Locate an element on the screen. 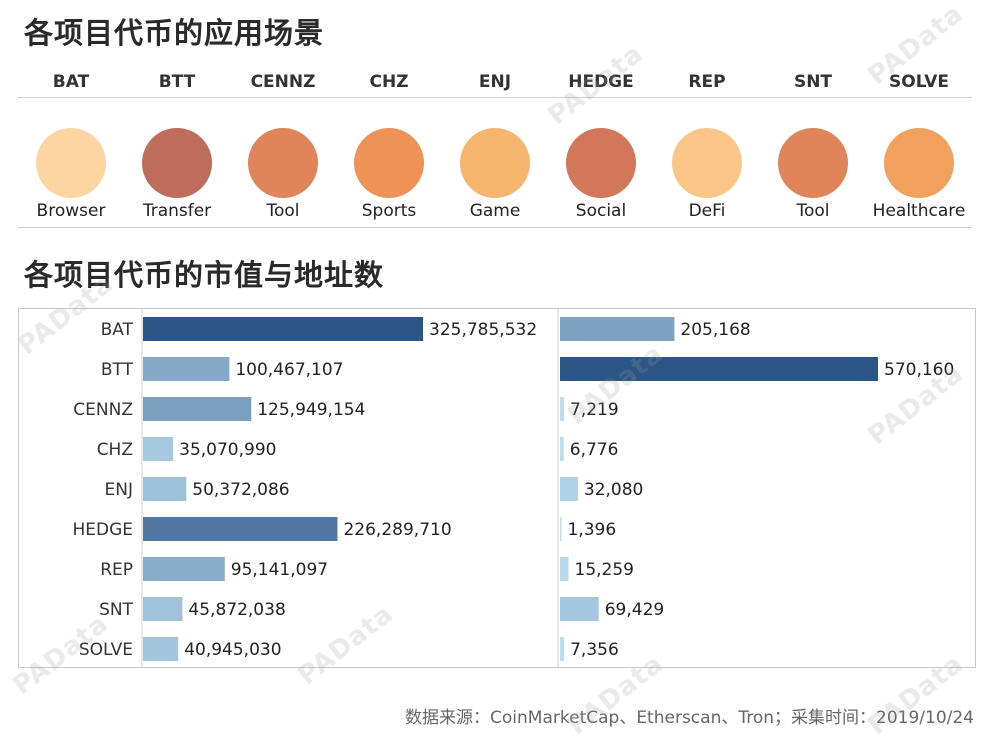 The height and width of the screenshot is (749, 1000). category-label: REP is located at coordinates (116, 570).